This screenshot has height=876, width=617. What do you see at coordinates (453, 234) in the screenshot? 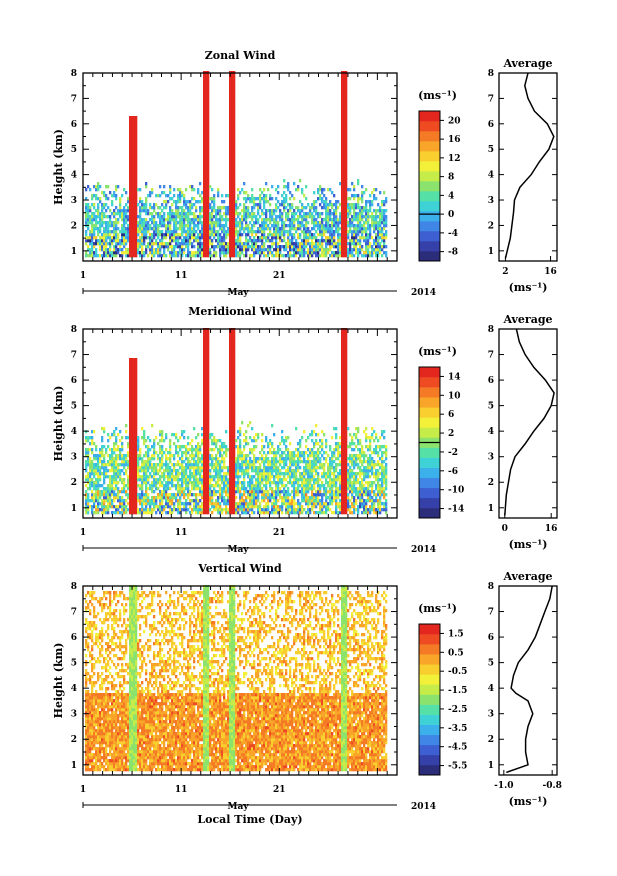
I see `colorbar-tick-label: -4` at bounding box center [453, 234].